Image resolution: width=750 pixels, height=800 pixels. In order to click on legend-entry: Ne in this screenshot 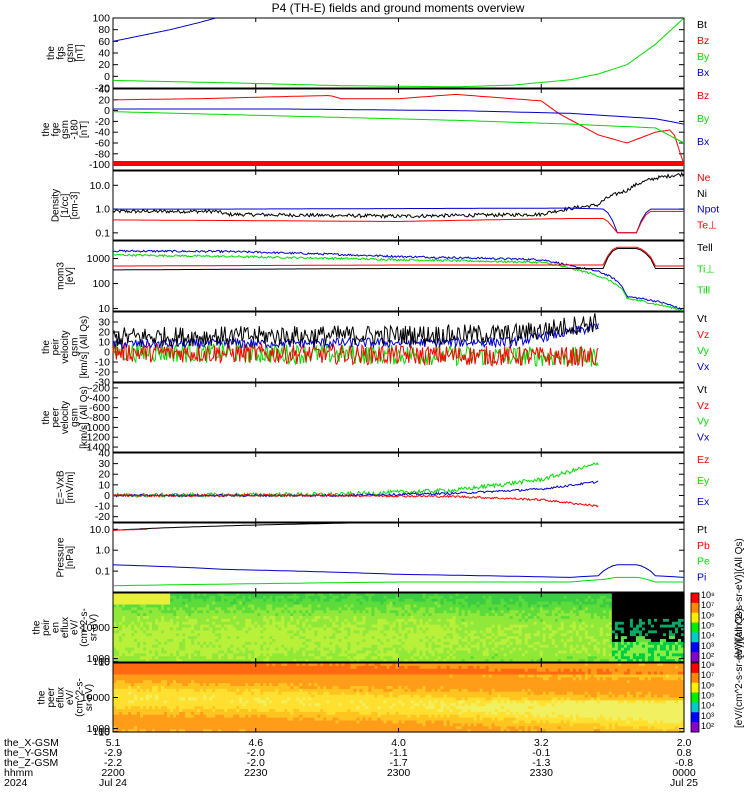, I will do `click(704, 178)`.